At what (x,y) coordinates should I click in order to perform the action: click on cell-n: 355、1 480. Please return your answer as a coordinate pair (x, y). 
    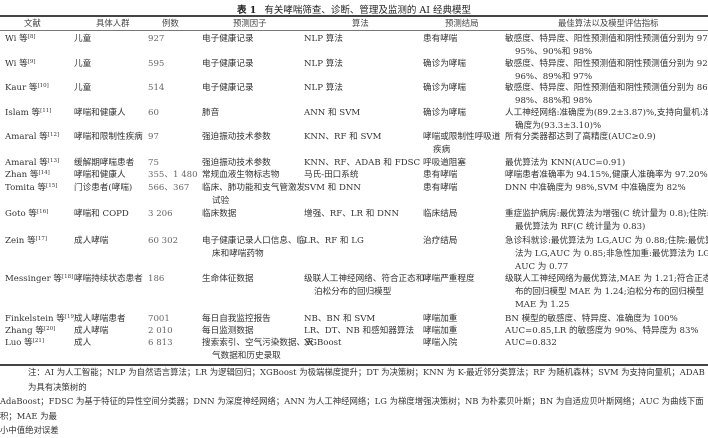
    Looking at the image, I should click on (173, 175).